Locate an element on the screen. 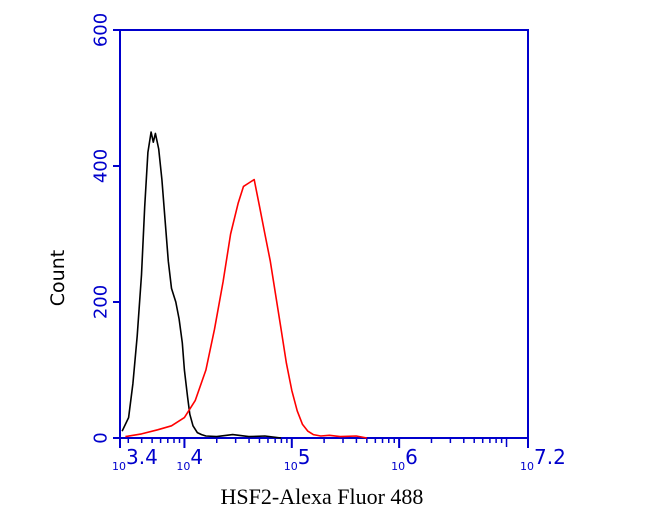  x-tick-label: 107.2 is located at coordinates (543, 459).